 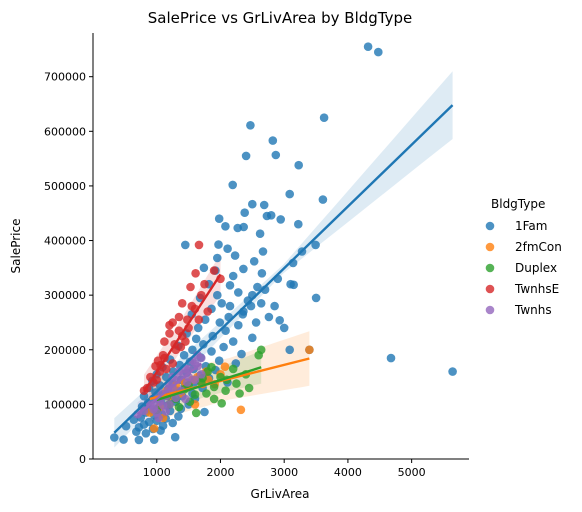 I want to click on x-tick-label: 1000, so click(x=157, y=472).